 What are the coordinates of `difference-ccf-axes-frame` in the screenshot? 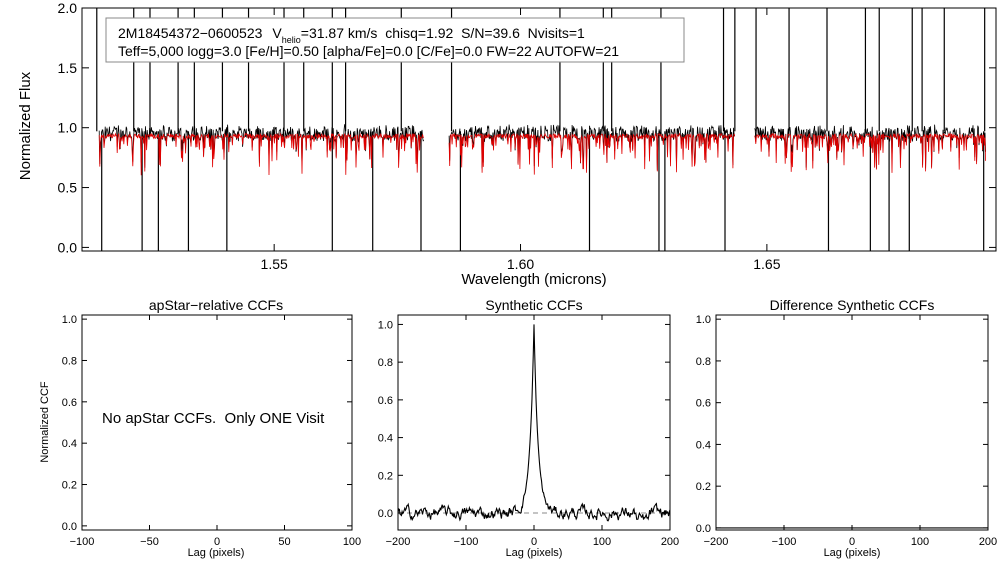 It's located at (852, 422).